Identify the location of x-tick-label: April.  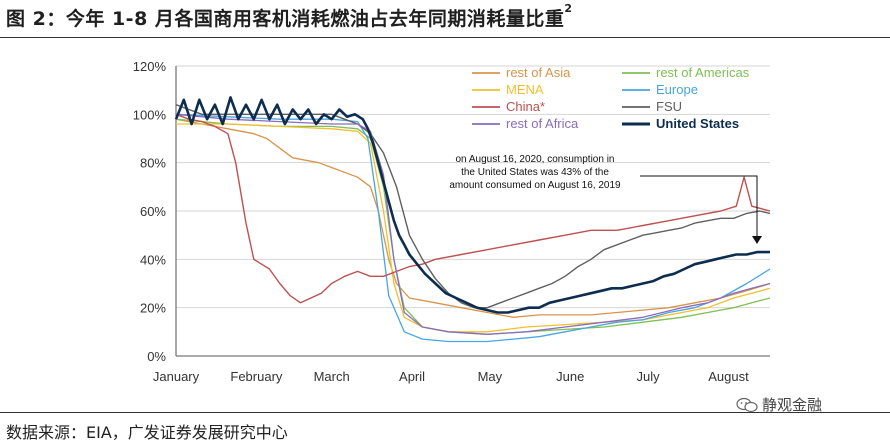
(412, 376).